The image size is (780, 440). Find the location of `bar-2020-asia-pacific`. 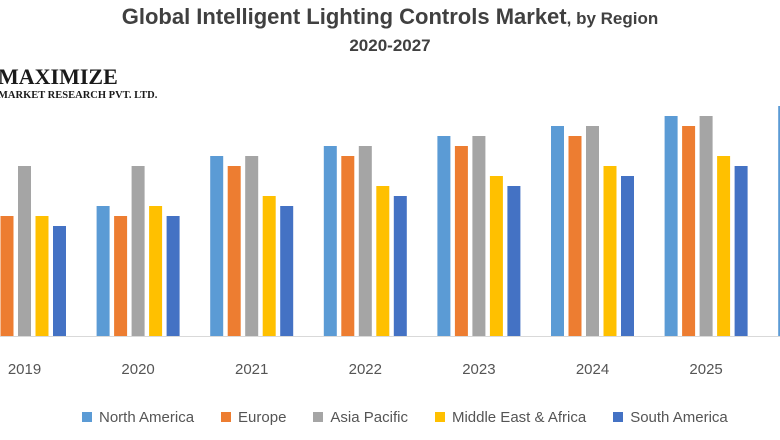

bar-2020-asia-pacific is located at coordinates (138, 251).